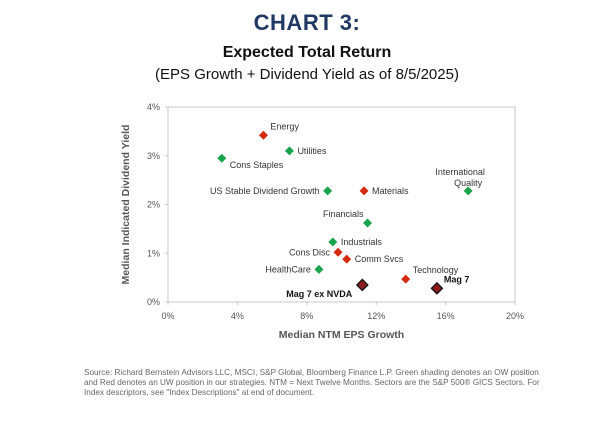 This screenshot has height=426, width=614. I want to click on chart-label: CHART 3:, so click(307, 22).